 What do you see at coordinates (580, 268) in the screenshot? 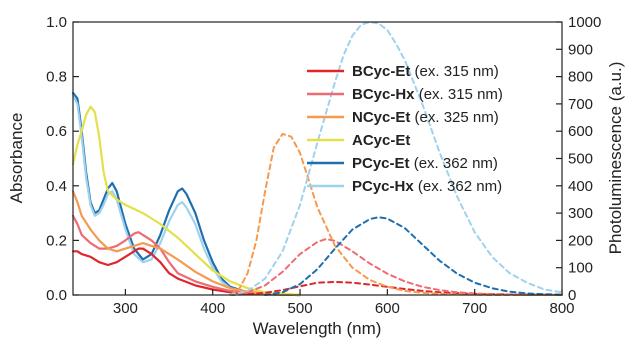
I see `y2-tick-label: 100` at bounding box center [580, 268].